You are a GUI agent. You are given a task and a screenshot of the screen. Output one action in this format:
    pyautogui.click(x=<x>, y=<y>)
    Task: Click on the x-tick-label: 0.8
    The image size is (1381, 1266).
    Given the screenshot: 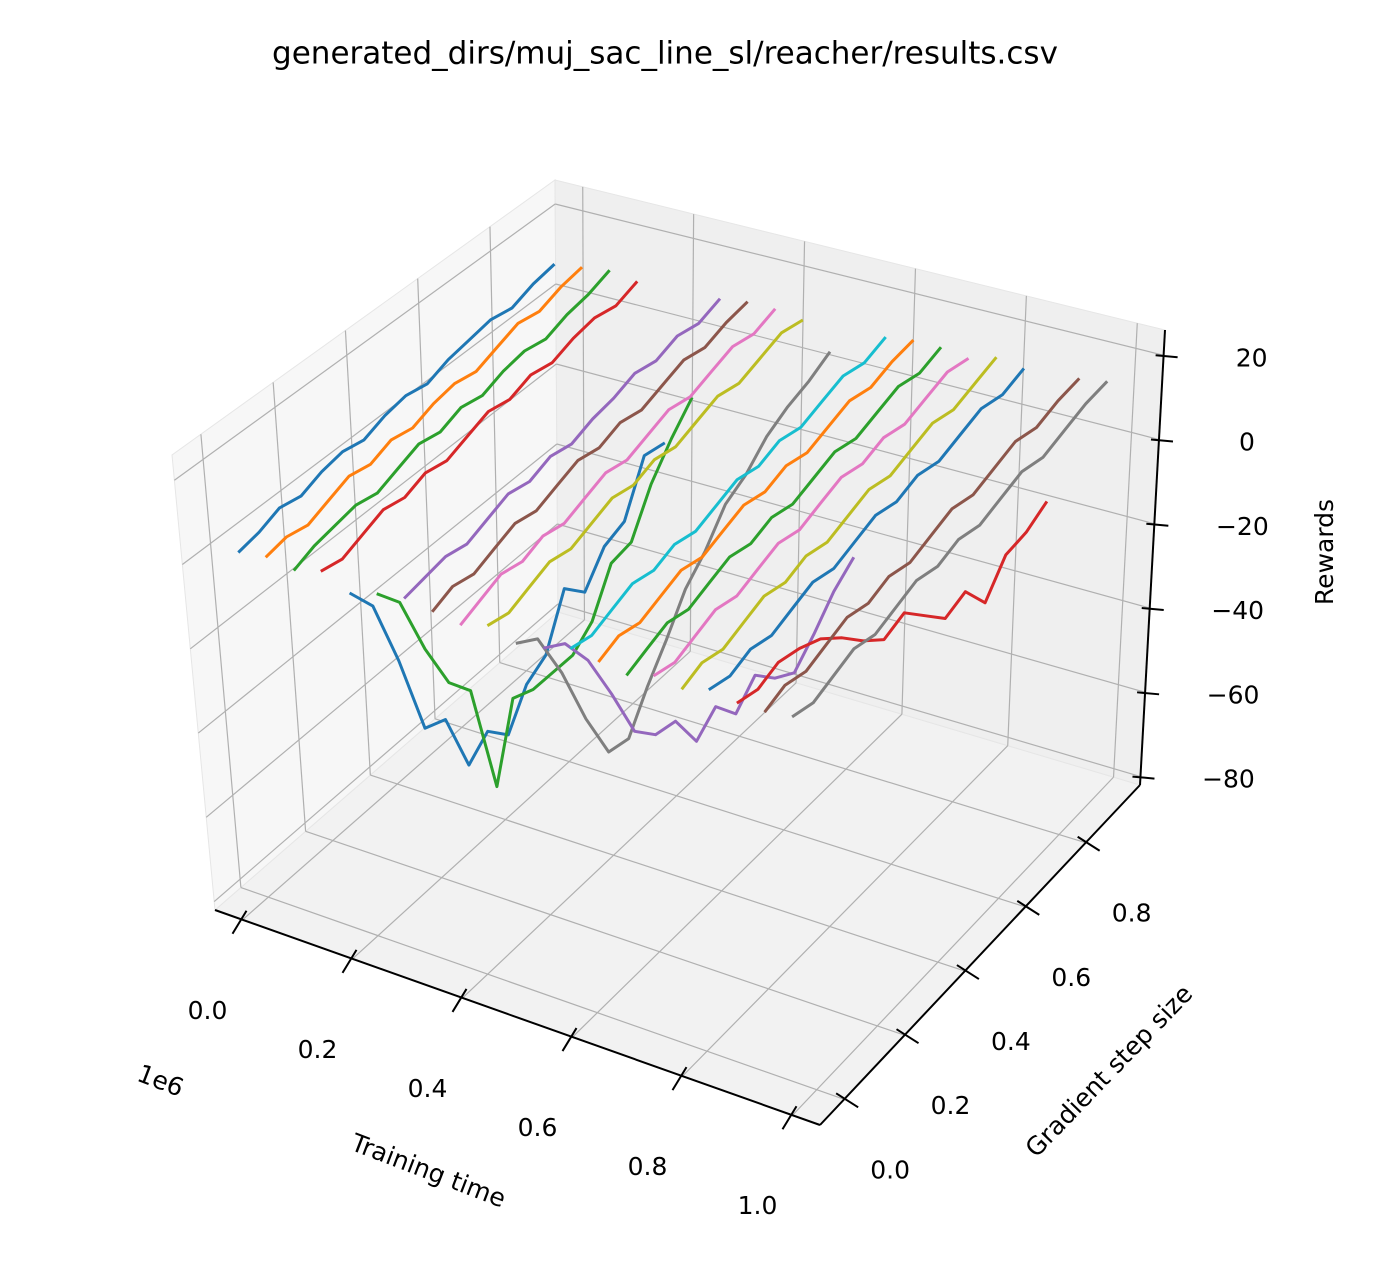 What is the action you would take?
    pyautogui.click(x=648, y=1166)
    